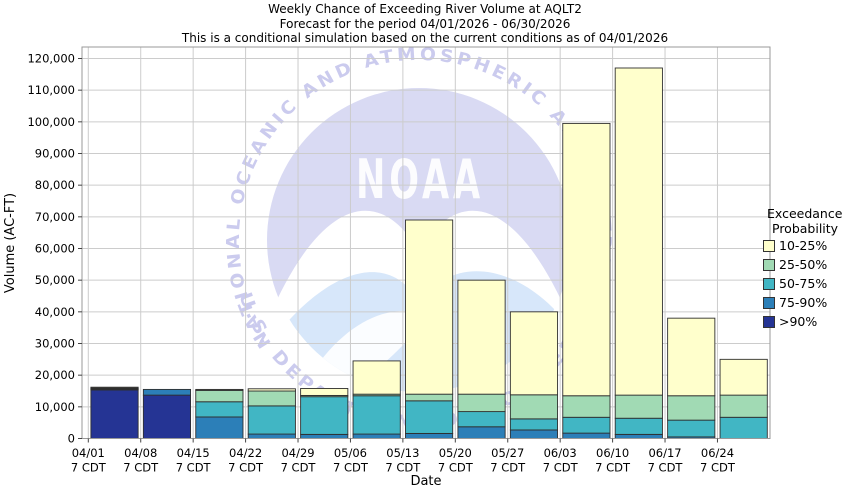 The width and height of the screenshot is (850, 500). I want to click on x-tick-label-date: 04/01, so click(88, 453).